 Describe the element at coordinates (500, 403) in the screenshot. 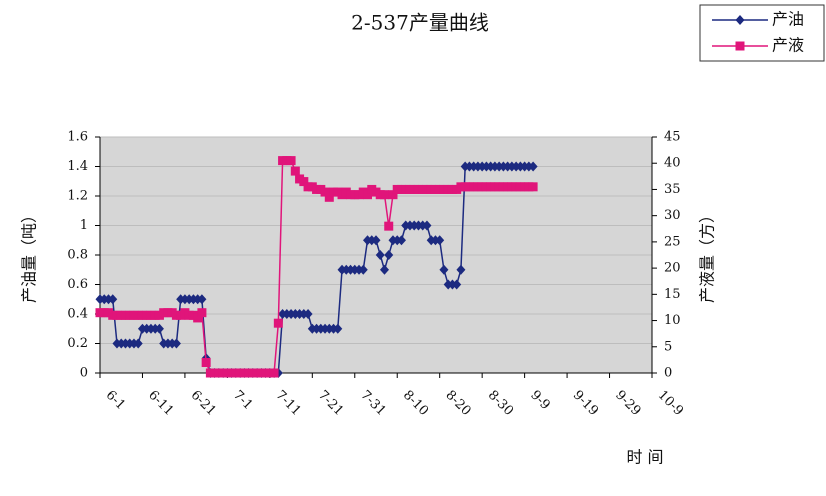

I see `x-tick-label: 8-30` at that location.